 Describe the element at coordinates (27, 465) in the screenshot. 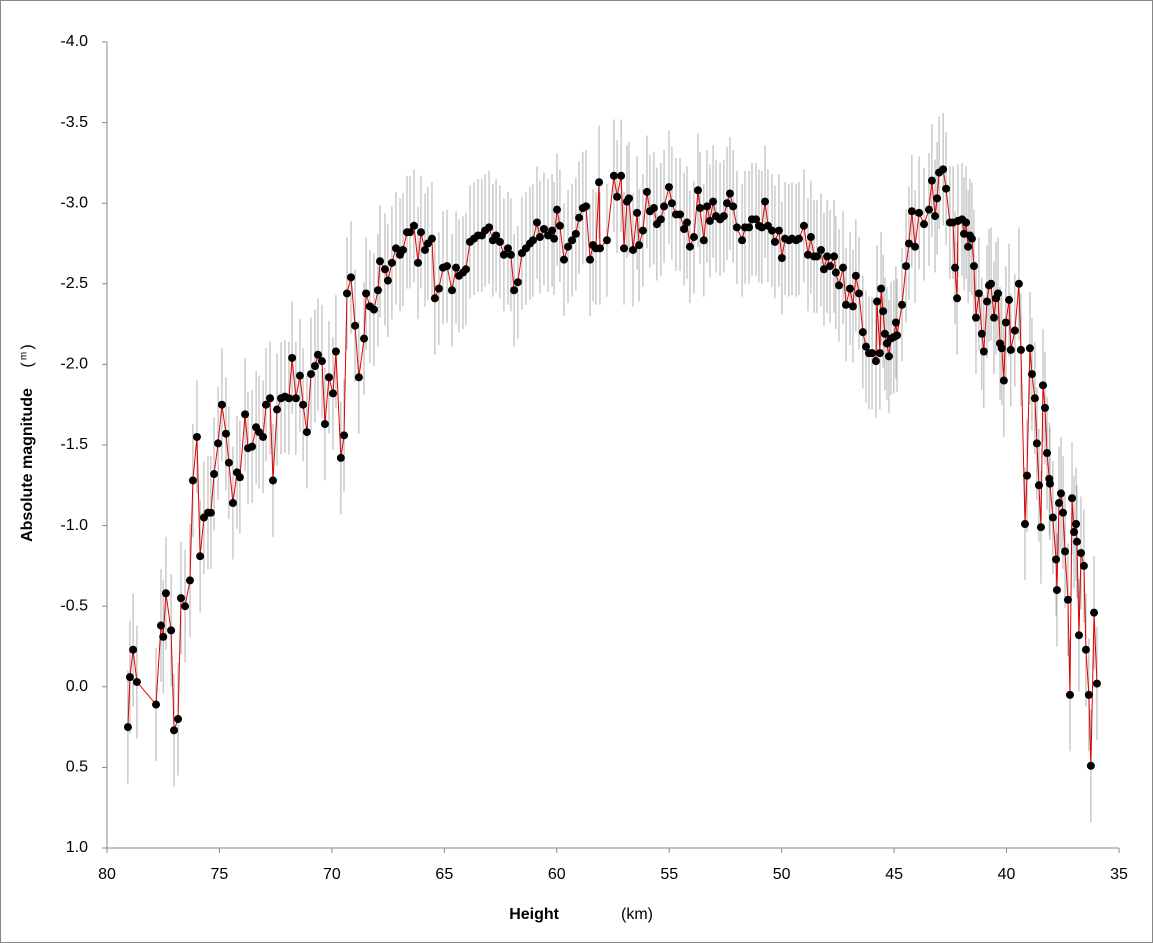

I see `y-axis-title: Absolute magnitude` at that location.